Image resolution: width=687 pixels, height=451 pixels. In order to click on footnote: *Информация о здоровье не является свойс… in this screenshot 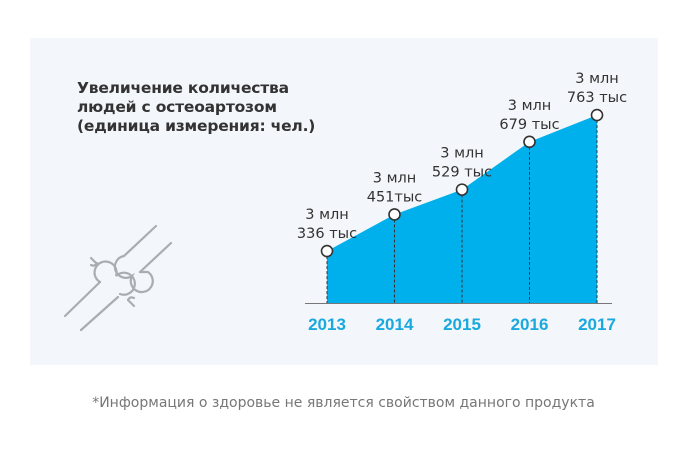, I will do `click(343, 403)`.